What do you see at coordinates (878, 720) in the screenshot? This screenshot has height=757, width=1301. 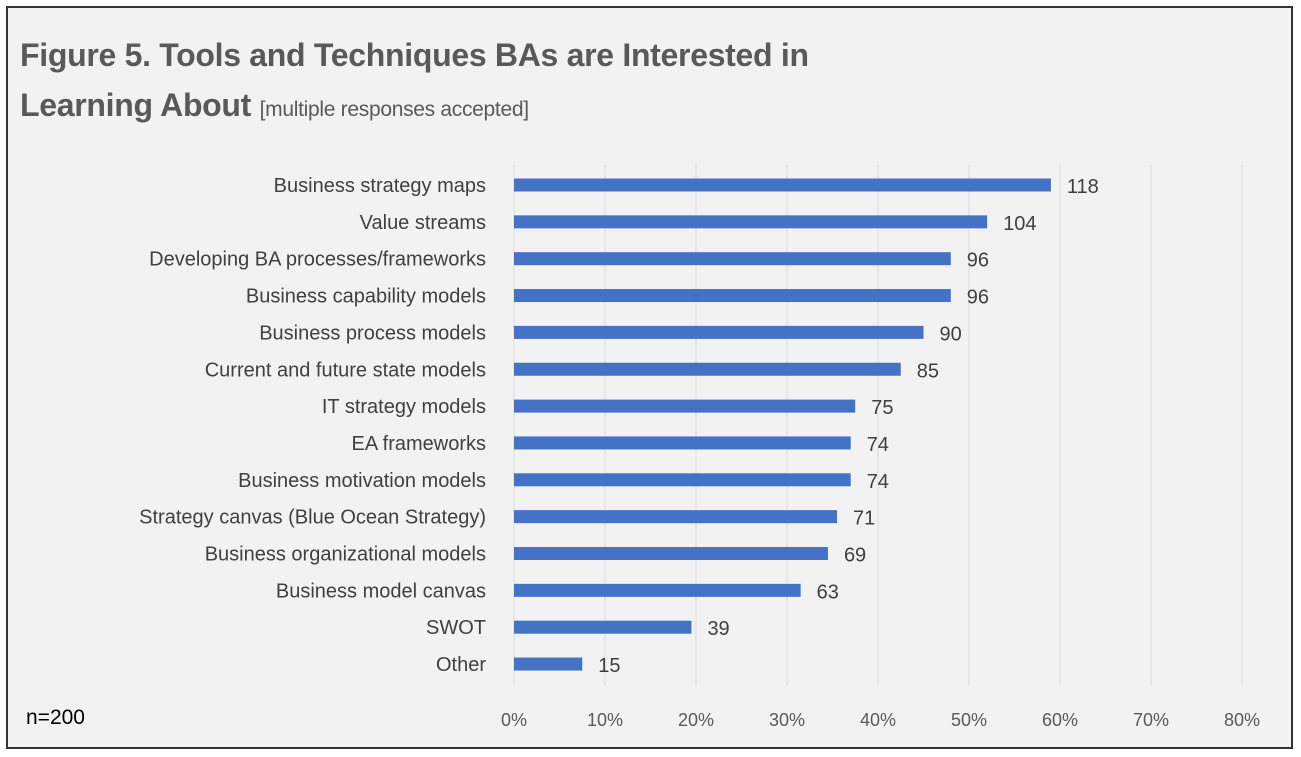 I see `x-tick-label: 40%` at bounding box center [878, 720].